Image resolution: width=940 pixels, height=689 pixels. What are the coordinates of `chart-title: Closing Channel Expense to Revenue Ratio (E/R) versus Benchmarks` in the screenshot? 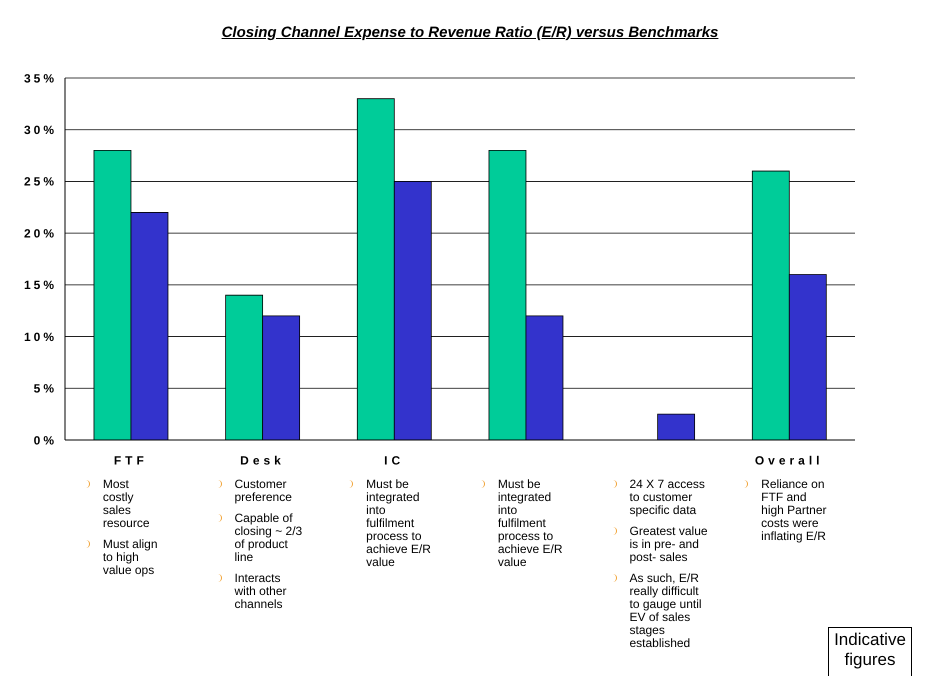 It's located at (470, 32).